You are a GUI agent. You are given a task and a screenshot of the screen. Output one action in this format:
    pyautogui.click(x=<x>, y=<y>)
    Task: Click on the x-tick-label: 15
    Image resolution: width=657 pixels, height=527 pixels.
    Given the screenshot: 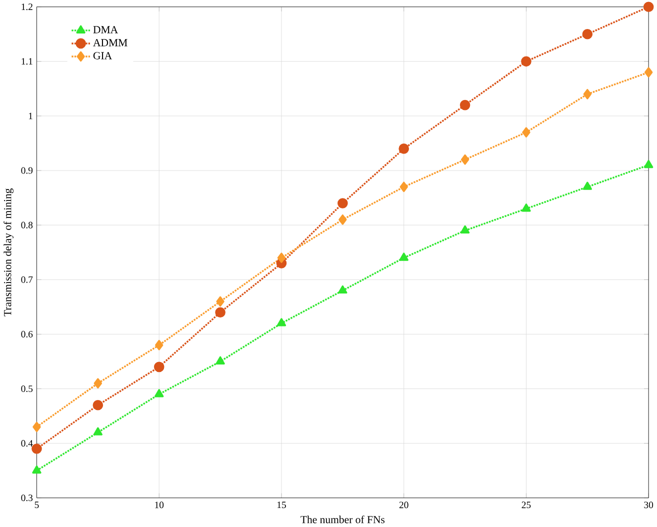 What is the action you would take?
    pyautogui.click(x=281, y=505)
    